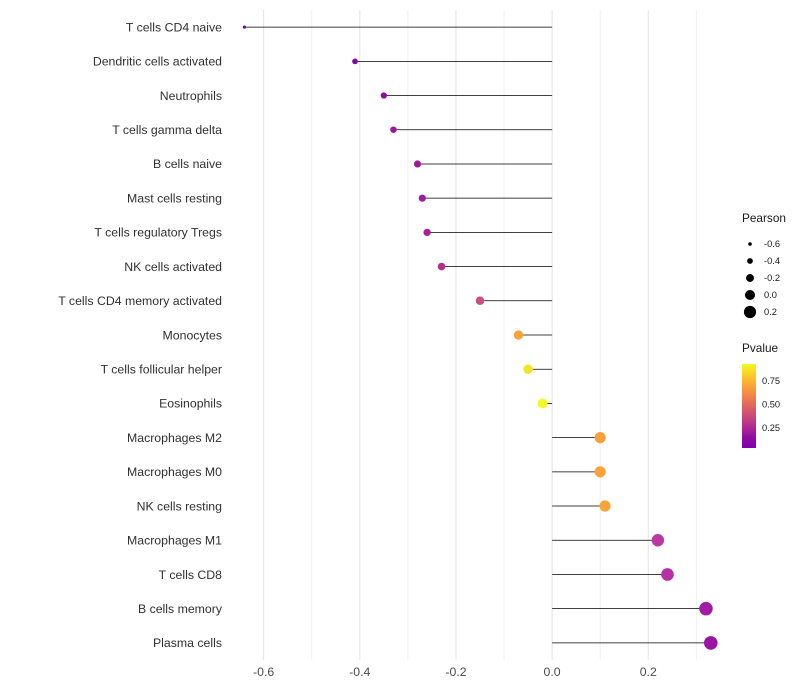  I want to click on category-label: Mast cells resting, so click(174, 198).